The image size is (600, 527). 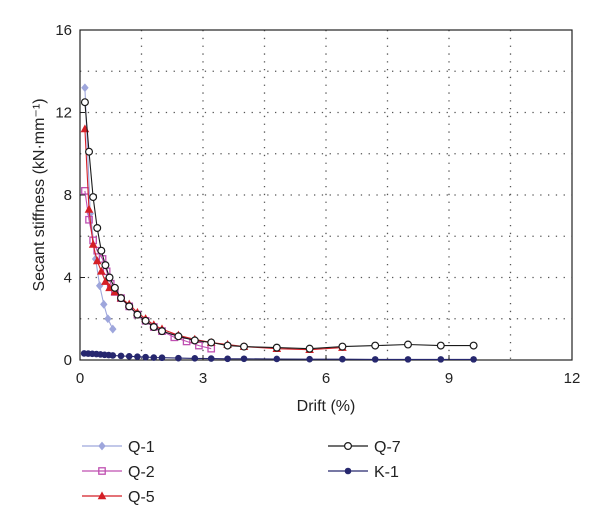 I want to click on y-axis-label: Secant stiffness (kN·mm⁻¹), so click(x=39, y=194).